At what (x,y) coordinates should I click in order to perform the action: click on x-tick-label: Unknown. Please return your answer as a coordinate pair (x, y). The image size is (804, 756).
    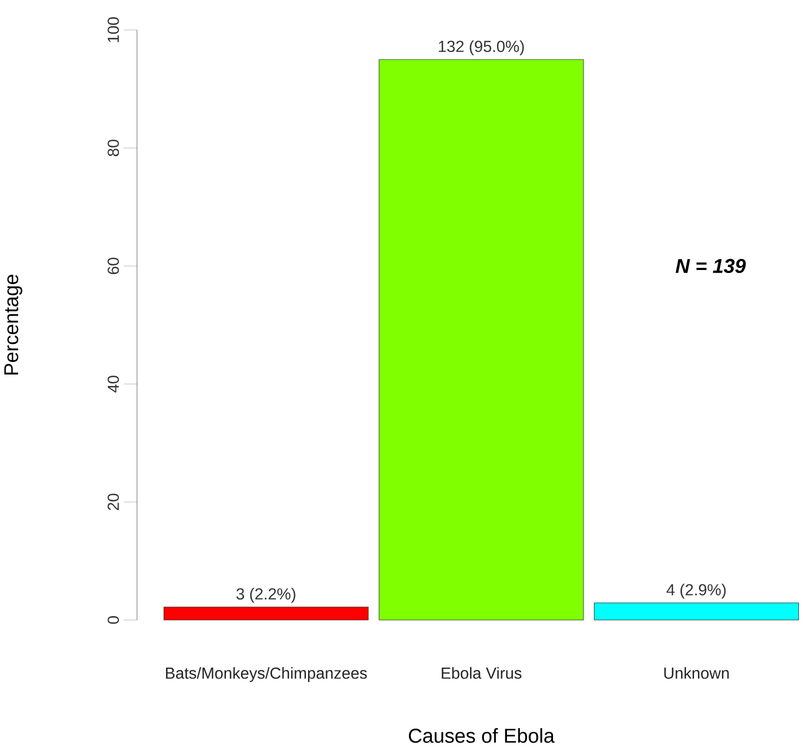
    Looking at the image, I should click on (696, 673).